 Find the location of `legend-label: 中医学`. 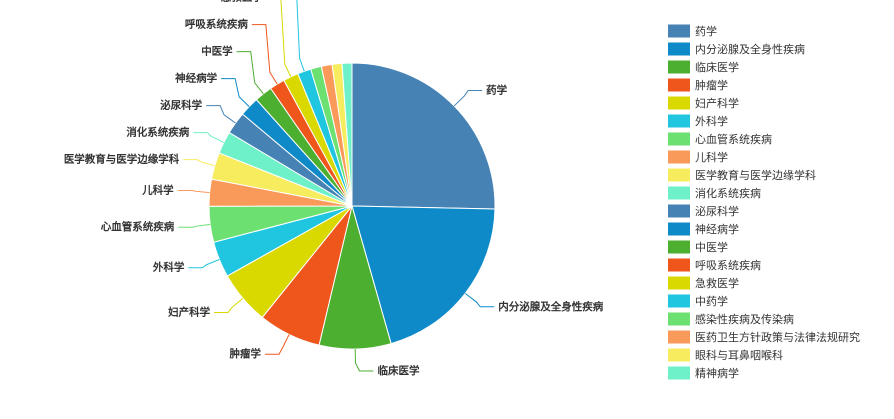

legend-label: 中医学 is located at coordinates (711, 247).